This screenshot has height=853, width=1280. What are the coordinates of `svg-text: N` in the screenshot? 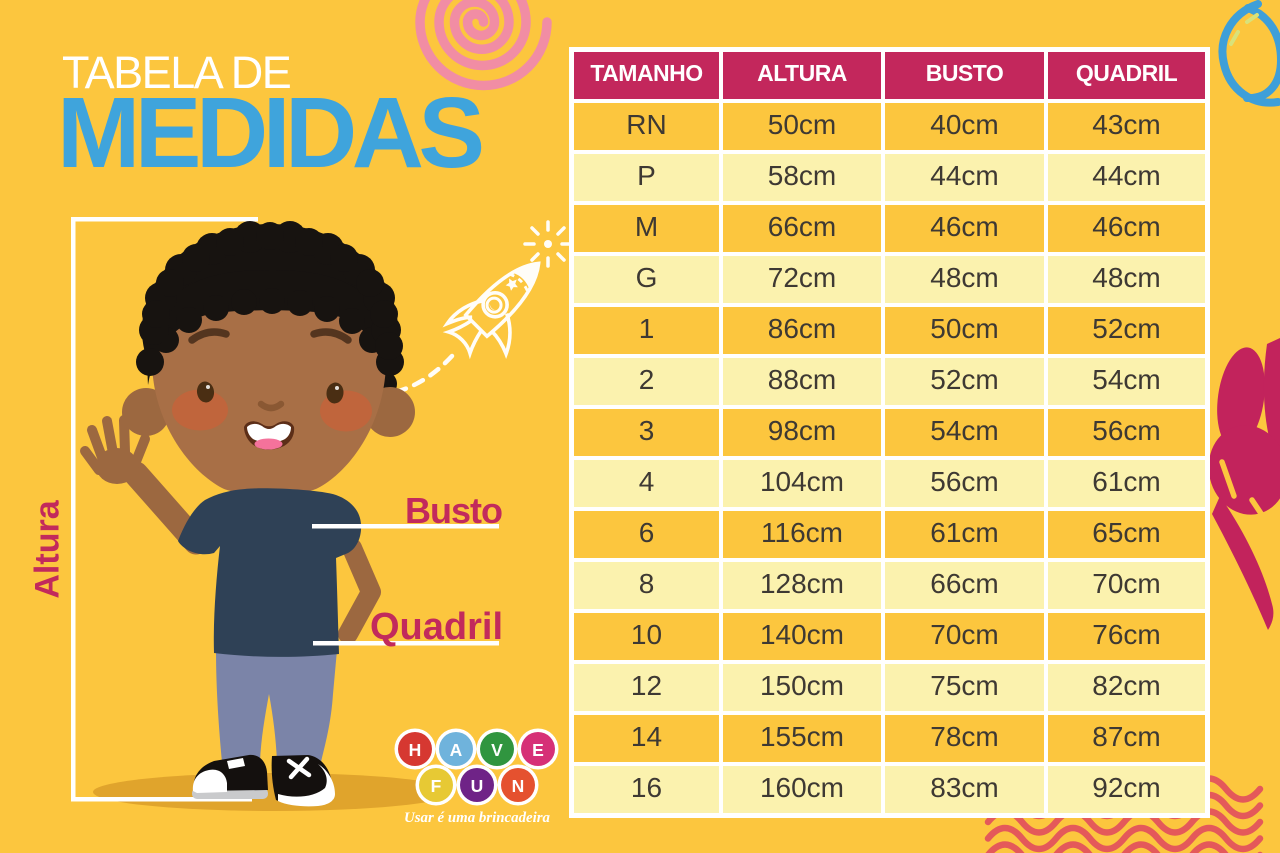 It's located at (518, 786).